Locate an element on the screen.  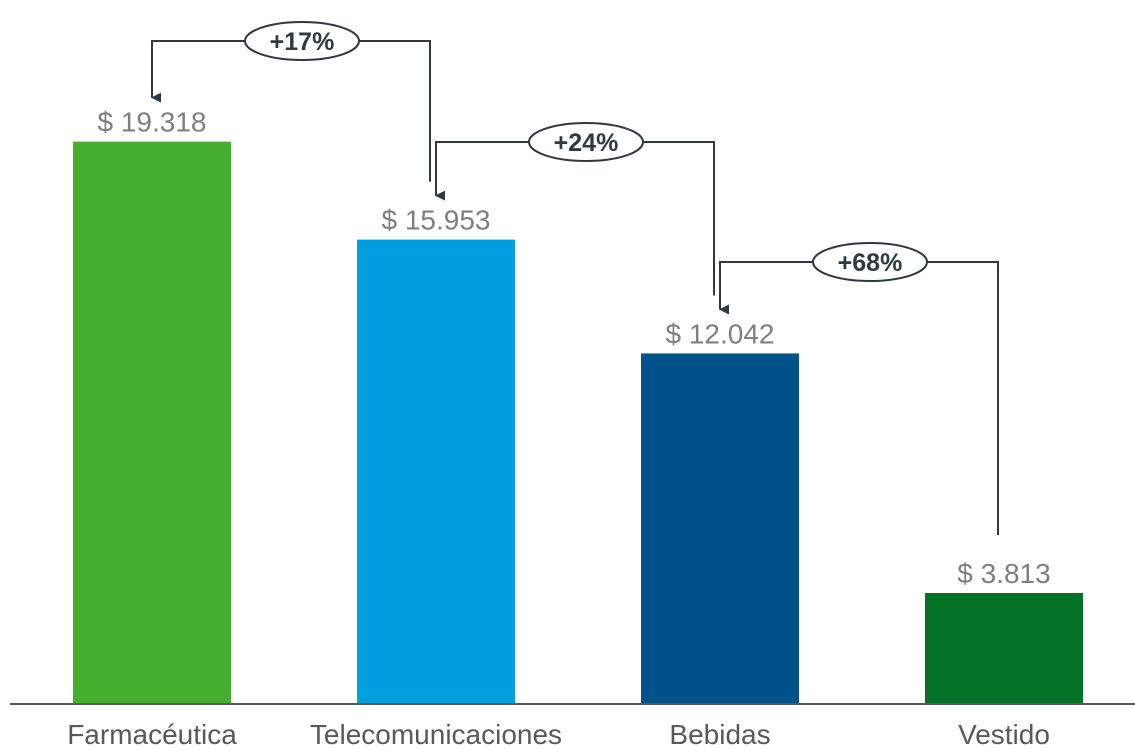
growth-annotation: +24% is located at coordinates (575, 209).